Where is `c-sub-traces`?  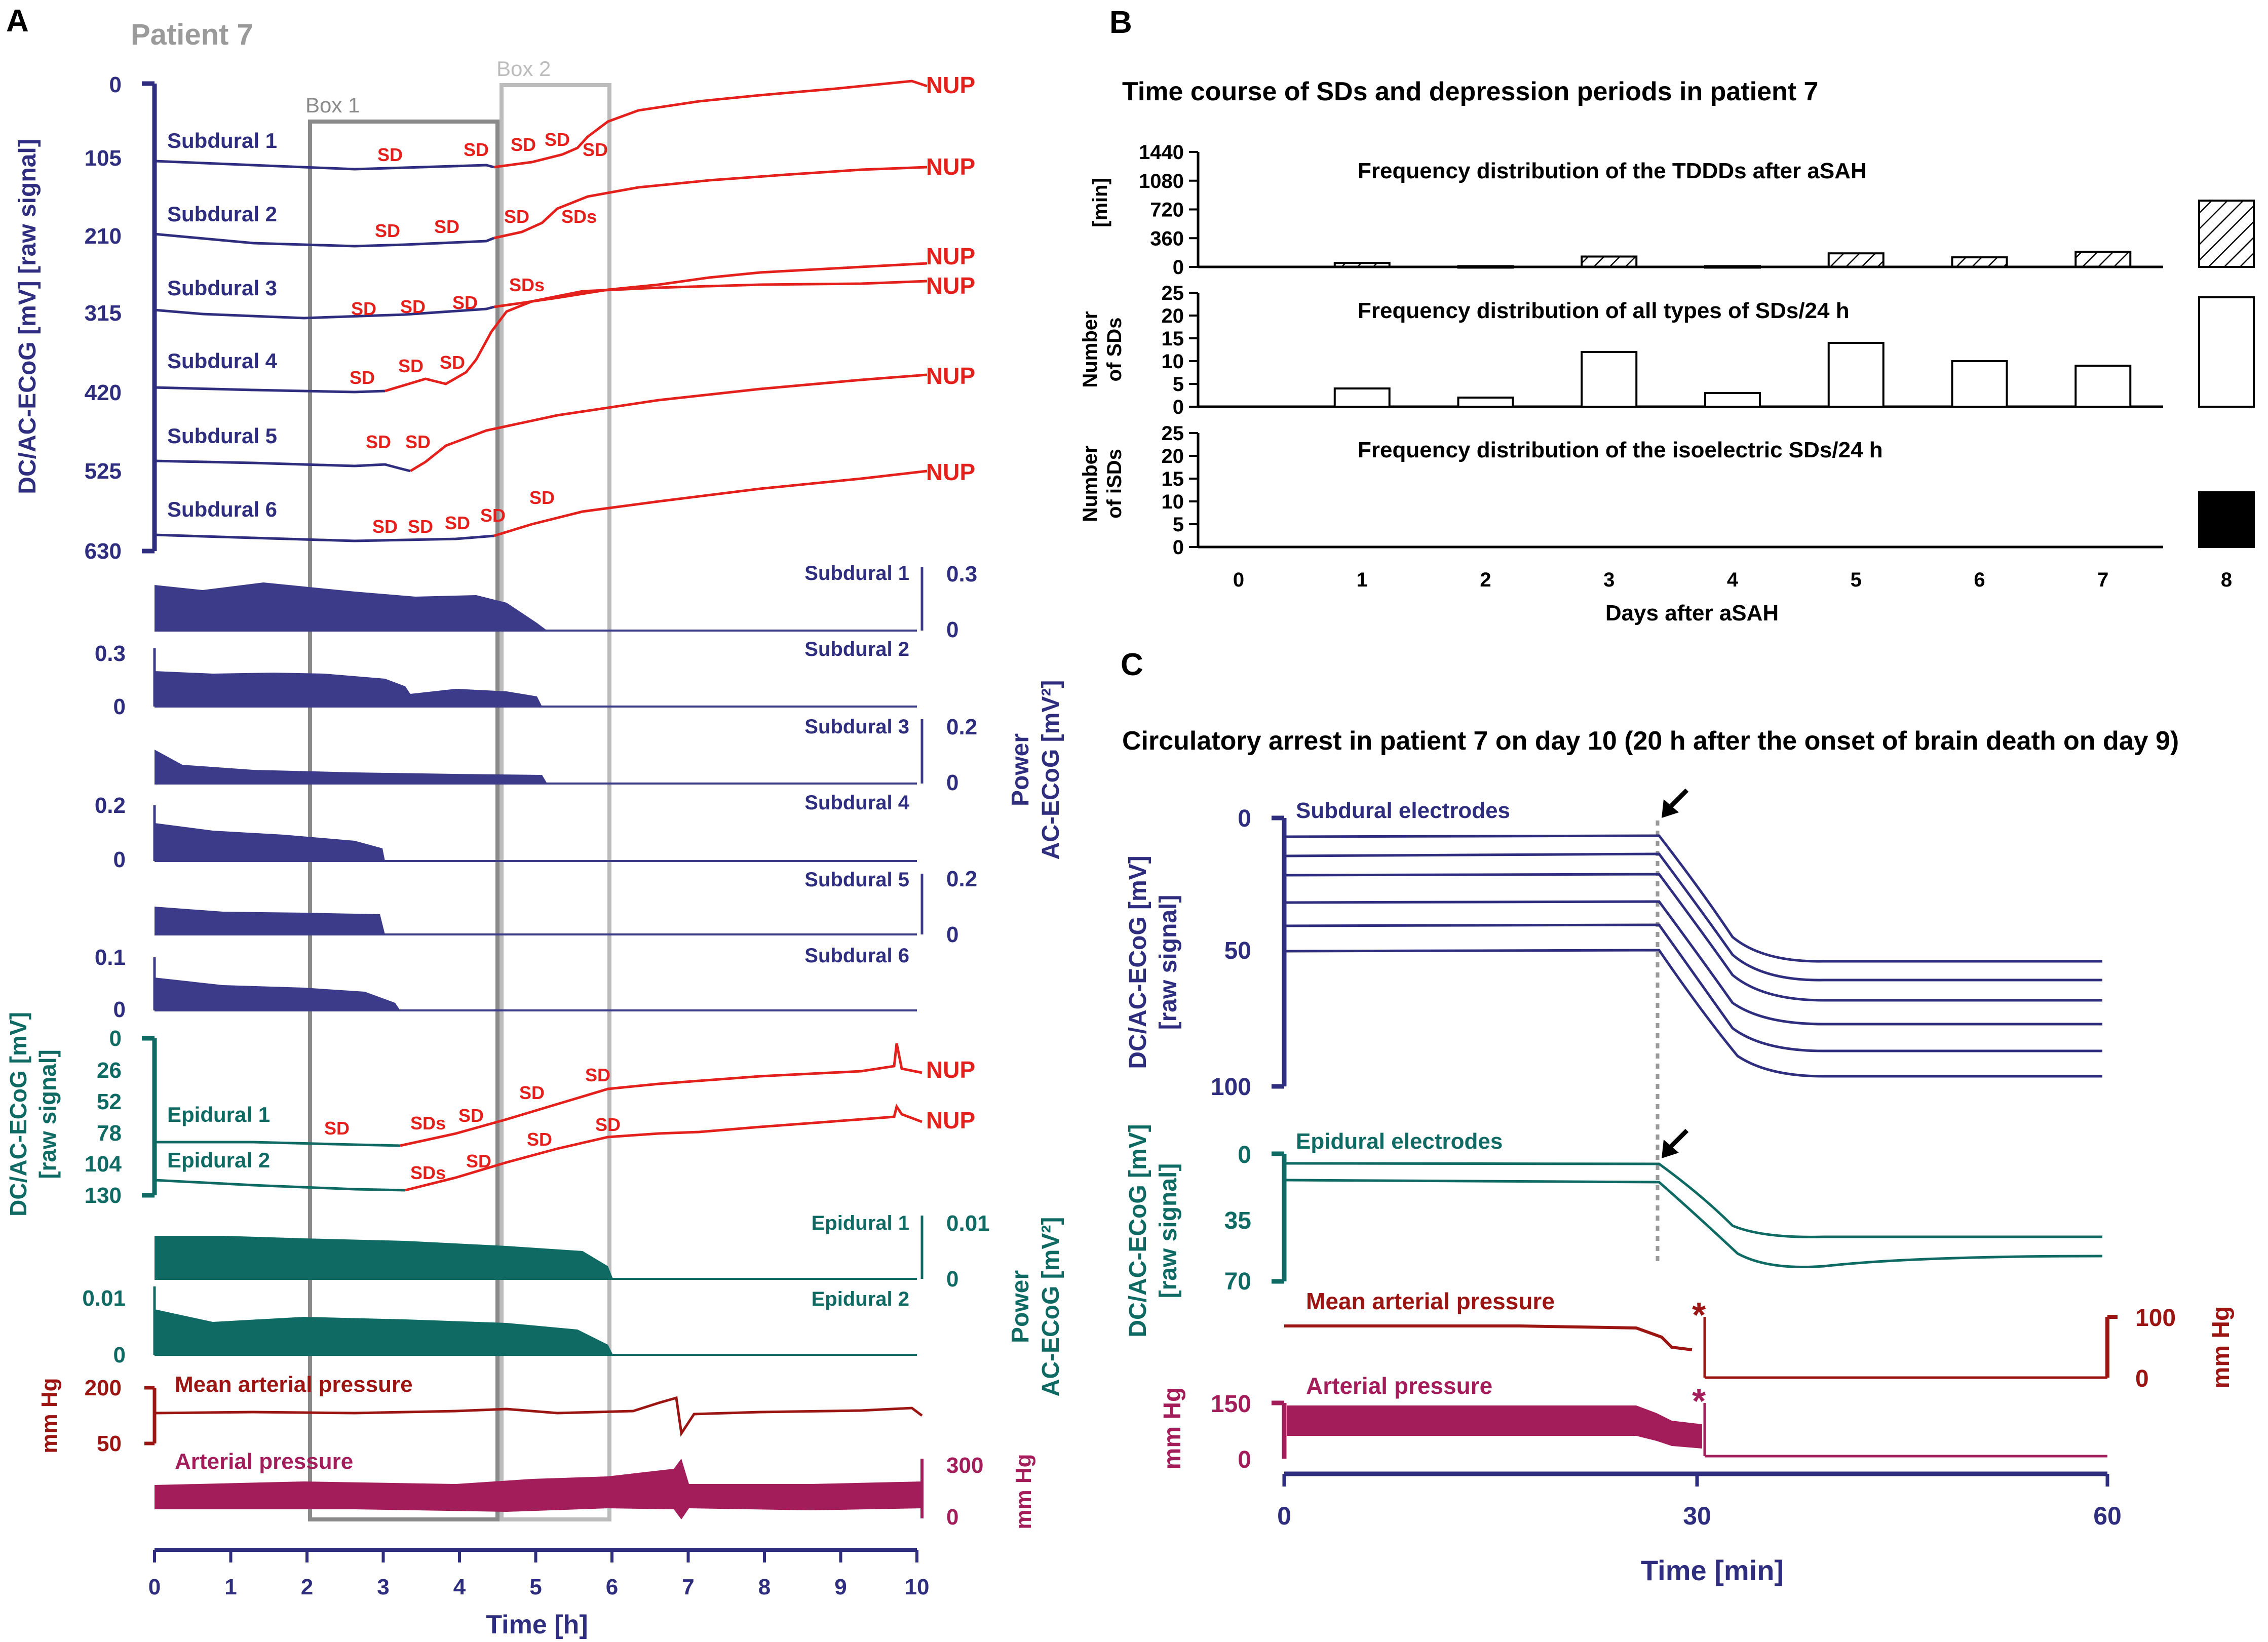
c-sub-traces is located at coordinates (1693, 956).